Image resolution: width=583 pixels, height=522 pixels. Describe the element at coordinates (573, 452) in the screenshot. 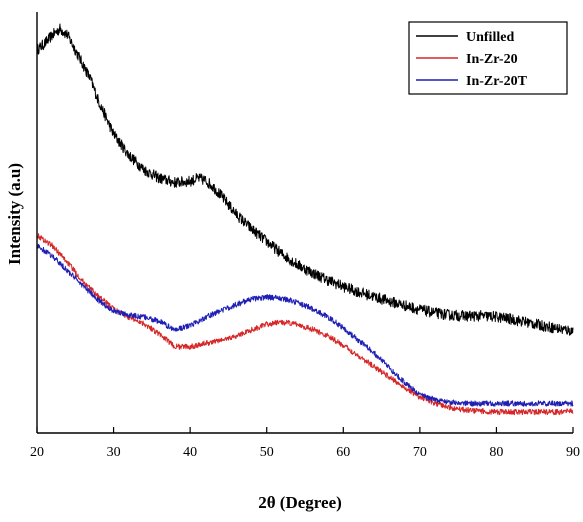

I see `x-tick-label-90: 90` at that location.